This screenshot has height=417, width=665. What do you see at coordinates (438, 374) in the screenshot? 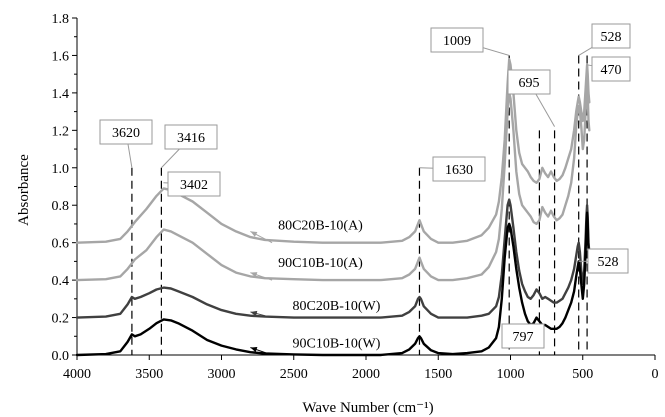
I see `x-tick-label: 1500` at bounding box center [438, 374].